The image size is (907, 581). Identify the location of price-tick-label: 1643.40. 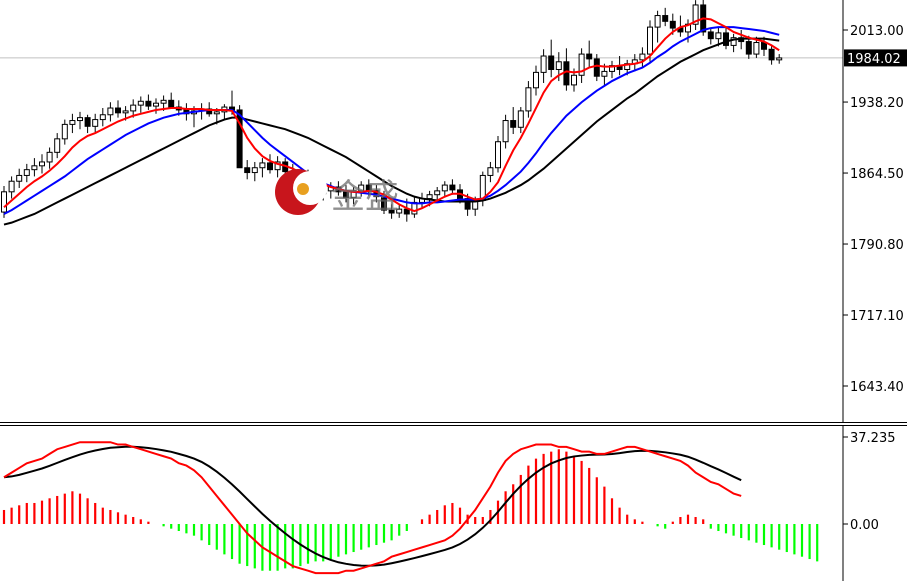
(877, 387).